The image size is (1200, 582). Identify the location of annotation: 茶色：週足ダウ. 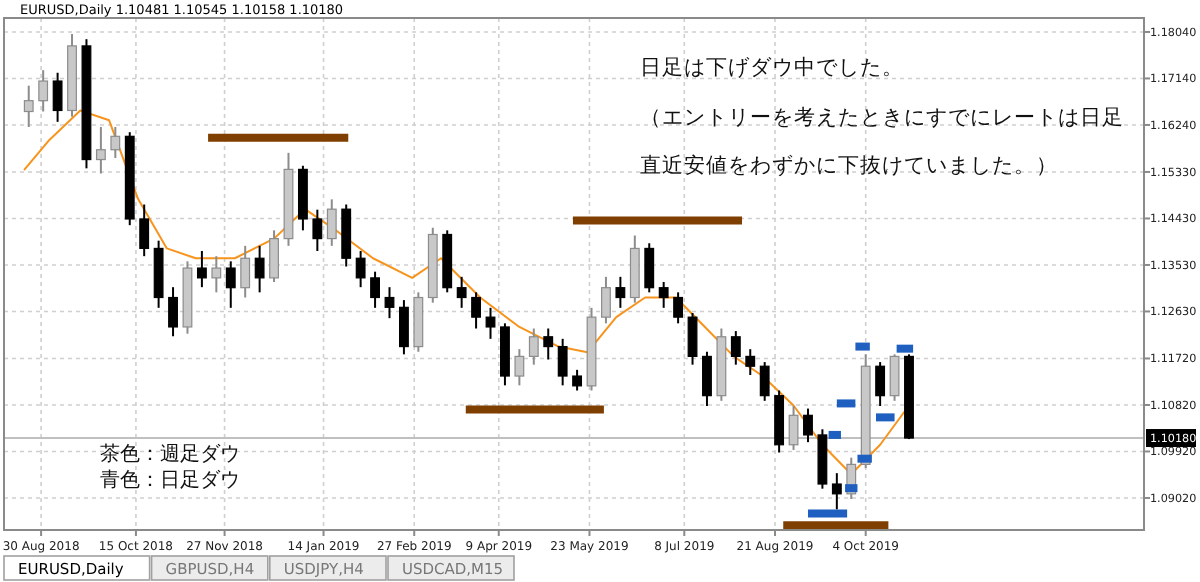
(170, 454).